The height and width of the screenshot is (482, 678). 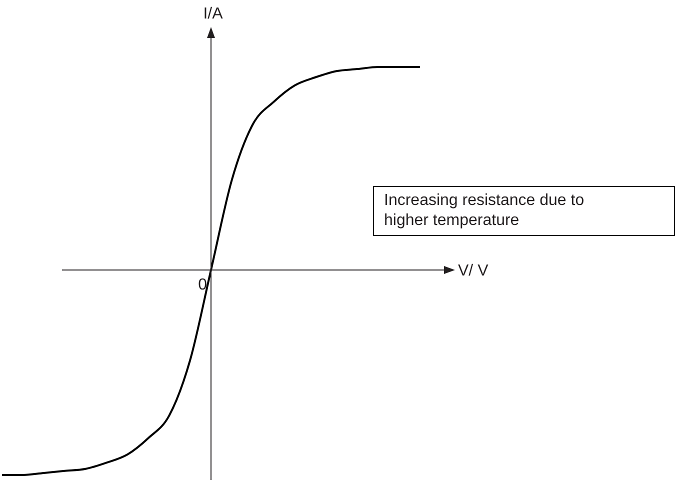 What do you see at coordinates (213, 13) in the screenshot?
I see `y-axis-title: I/A` at bounding box center [213, 13].